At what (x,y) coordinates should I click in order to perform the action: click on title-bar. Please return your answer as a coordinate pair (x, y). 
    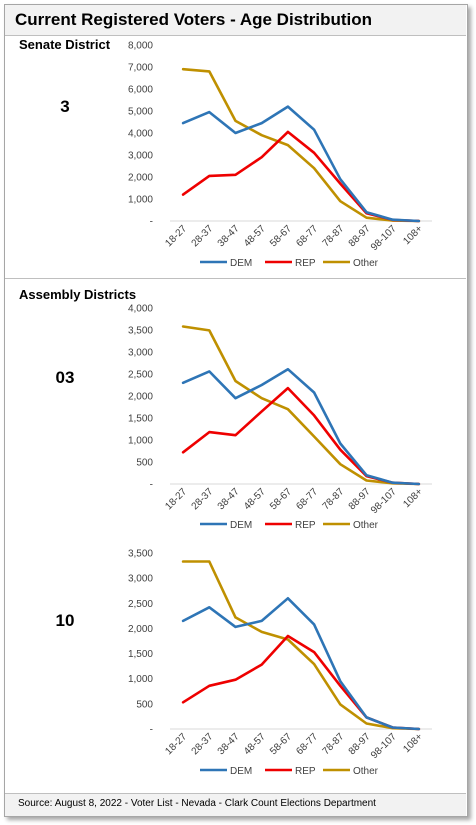
    Looking at the image, I should click on (235, 20).